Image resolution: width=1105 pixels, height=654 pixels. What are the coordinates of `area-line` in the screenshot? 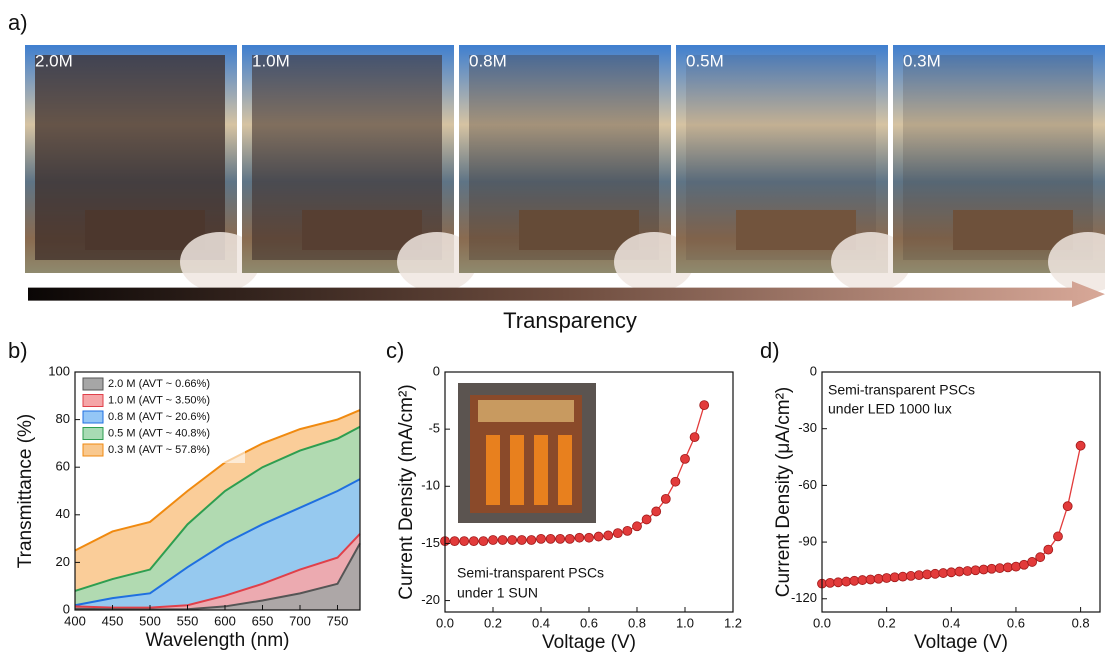 It's located at (217, 571).